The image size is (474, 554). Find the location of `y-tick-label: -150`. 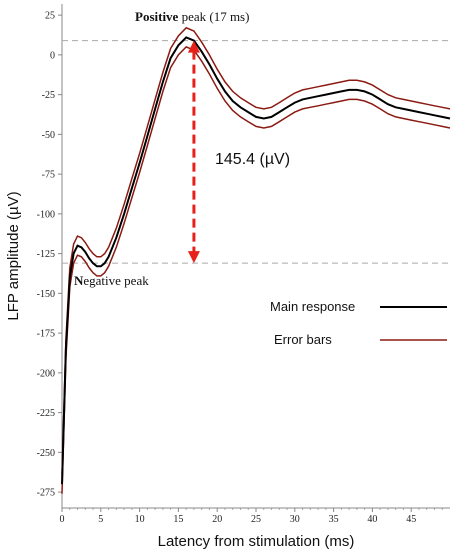

y-tick-label: -150 is located at coordinates (46, 294).